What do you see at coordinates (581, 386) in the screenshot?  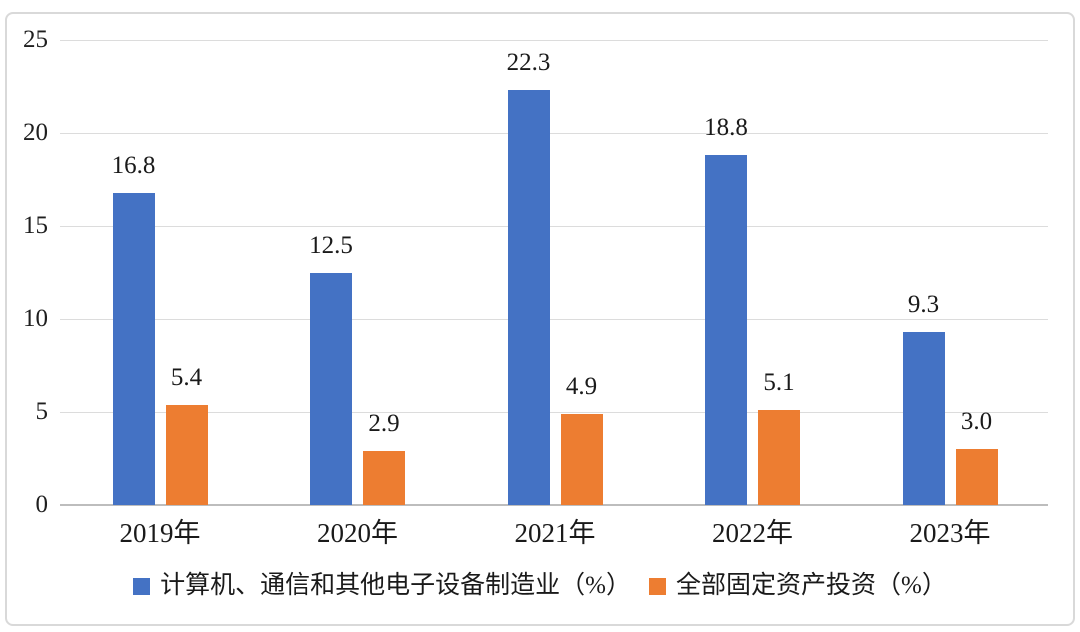 I see `bar-value-label: 4.9` at bounding box center [581, 386].